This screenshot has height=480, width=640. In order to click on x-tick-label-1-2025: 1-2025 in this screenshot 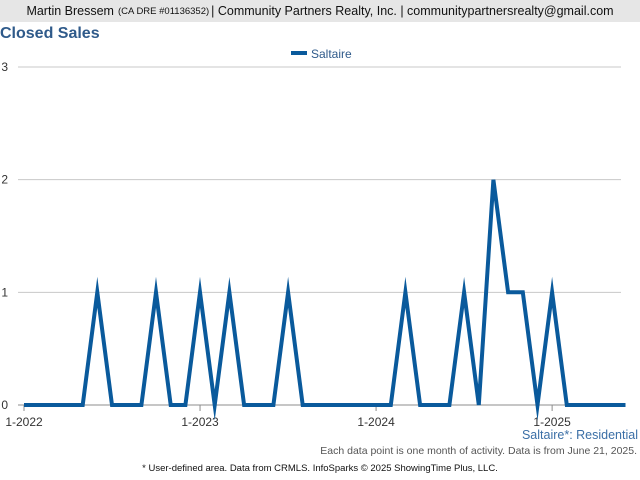, I will do `click(552, 422)`.